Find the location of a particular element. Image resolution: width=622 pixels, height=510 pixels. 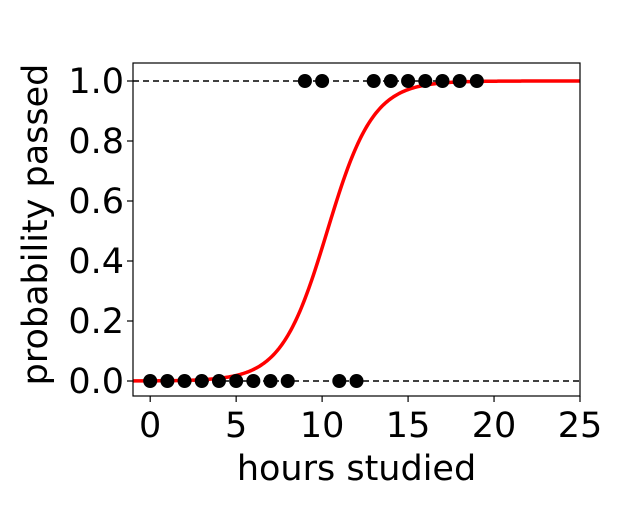

x-tick-label: 20 is located at coordinates (494, 426).